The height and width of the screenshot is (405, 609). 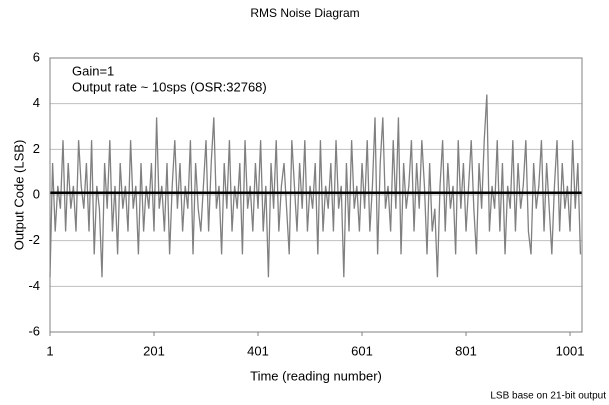 What do you see at coordinates (49, 350) in the screenshot?
I see `x-tick-label: 1` at bounding box center [49, 350].